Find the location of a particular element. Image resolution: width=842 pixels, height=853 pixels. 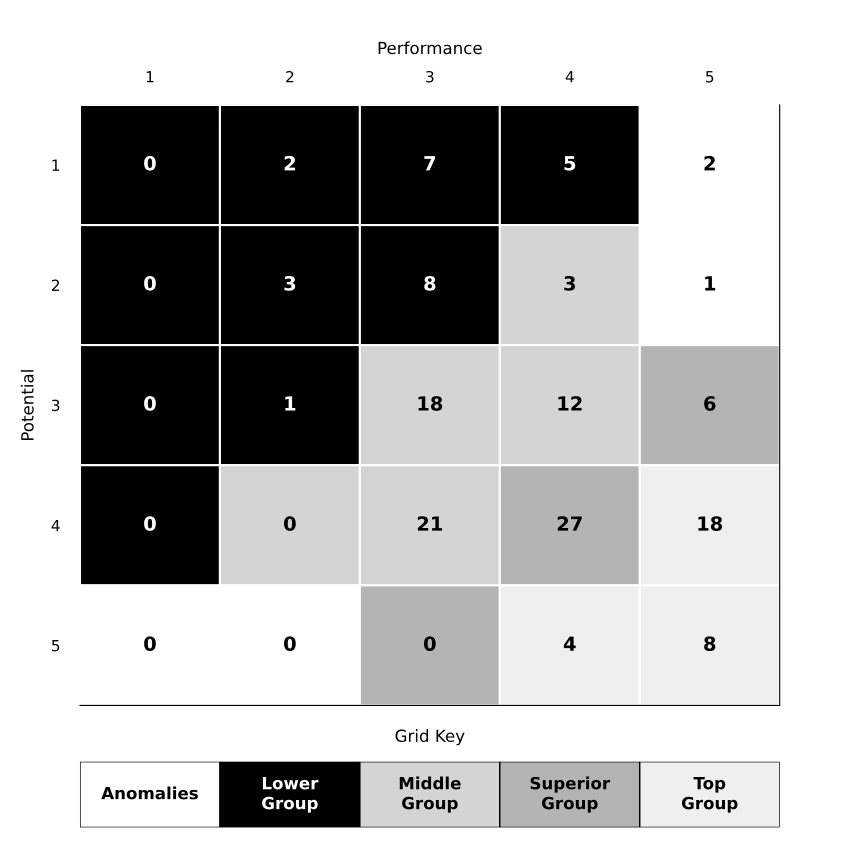

data-label: 5 is located at coordinates (570, 163).